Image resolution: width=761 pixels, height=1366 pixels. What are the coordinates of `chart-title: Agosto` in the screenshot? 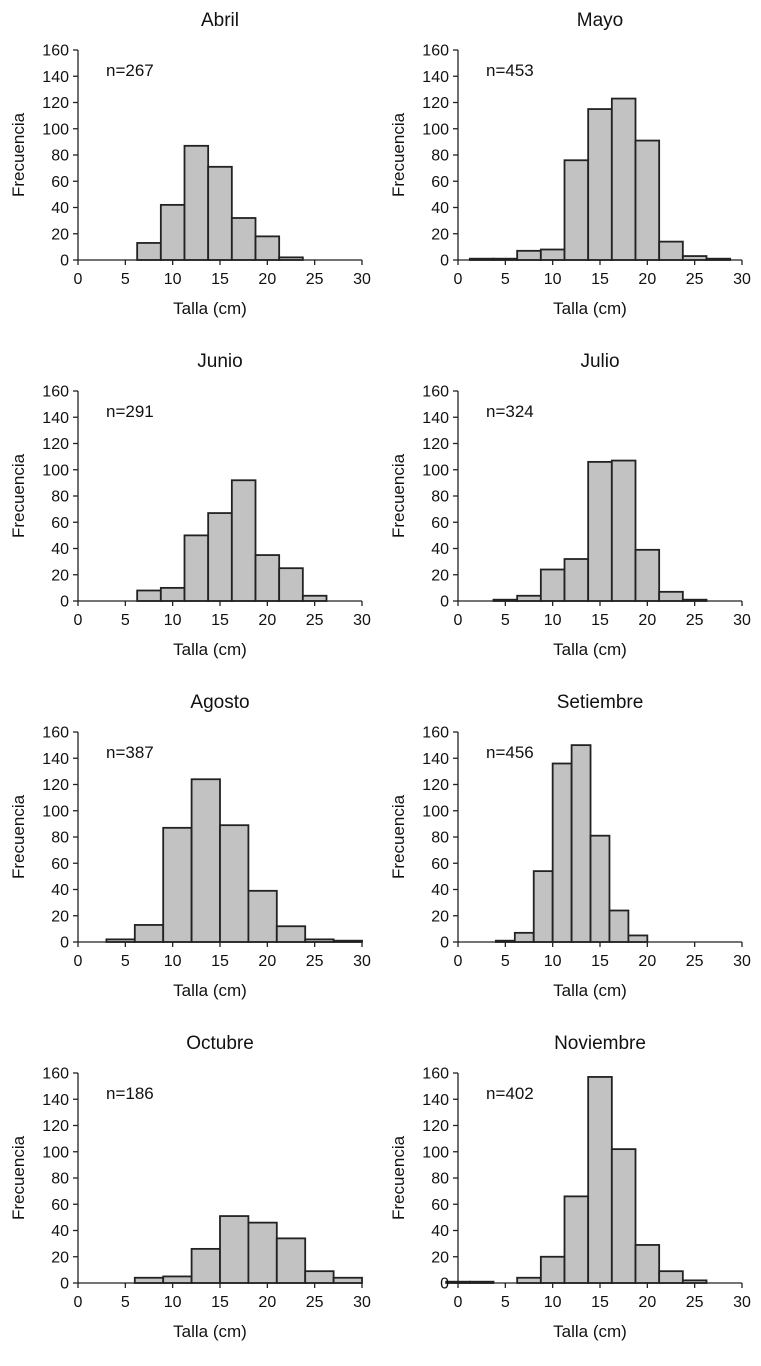 It's located at (219, 702).